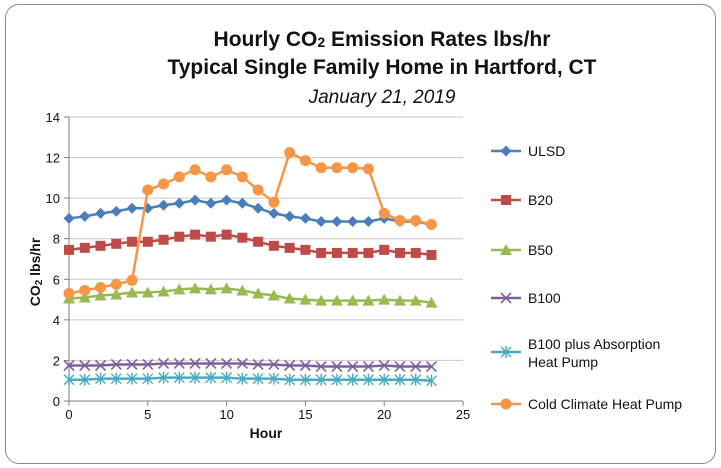  Describe the element at coordinates (382, 97) in the screenshot. I see `chart-subtitle: January 21, 2019` at that location.